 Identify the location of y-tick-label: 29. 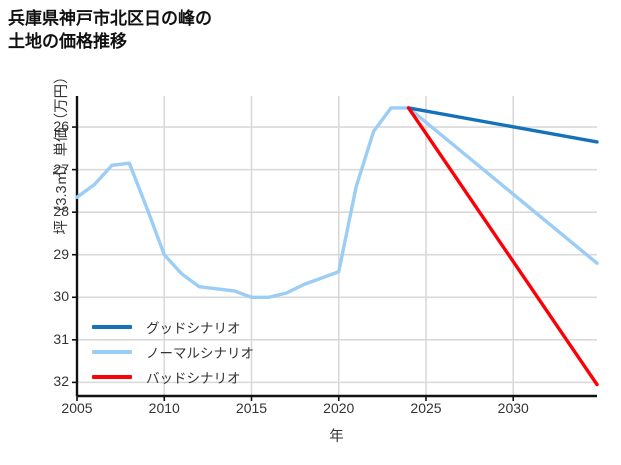
(61, 253).